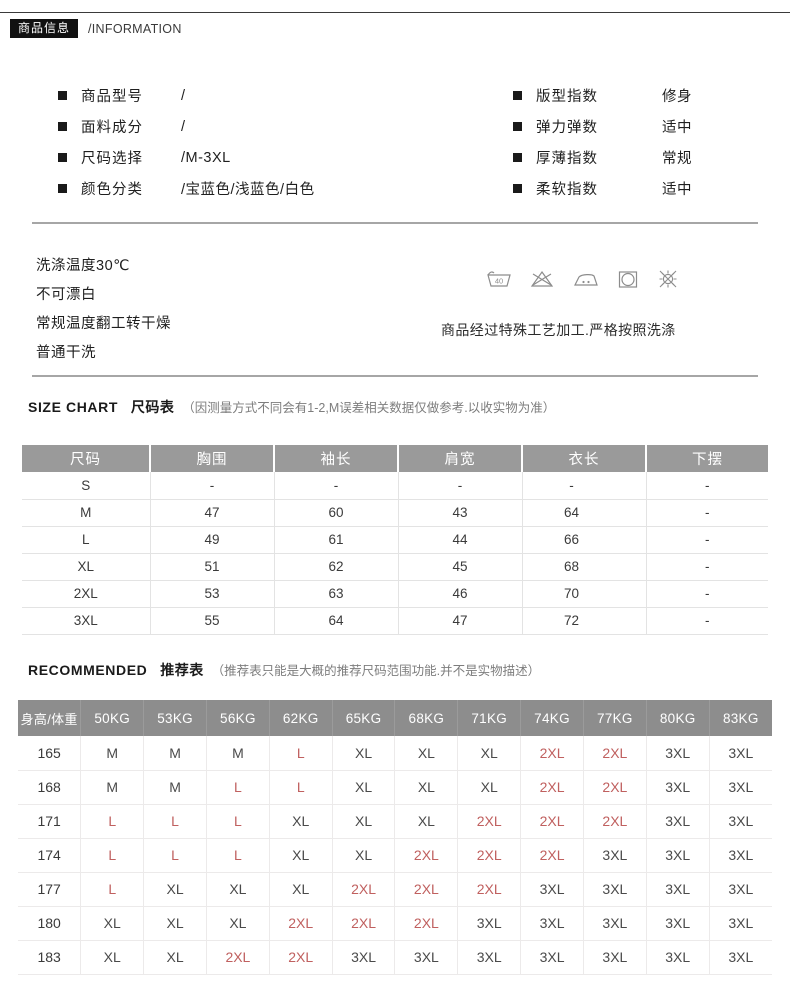 The width and height of the screenshot is (790, 986). What do you see at coordinates (66, 295) in the screenshot?
I see `care-instruction-item: 不可漂白` at bounding box center [66, 295].